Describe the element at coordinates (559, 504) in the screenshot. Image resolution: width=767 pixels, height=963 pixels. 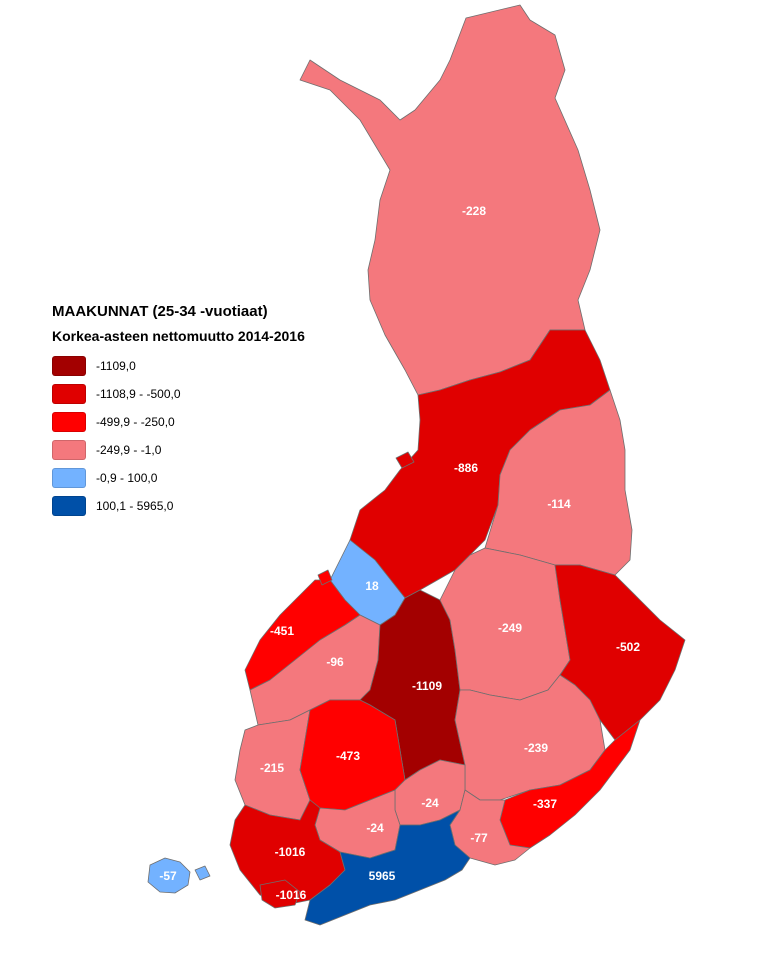
I see `label-kainuu: -114` at that location.